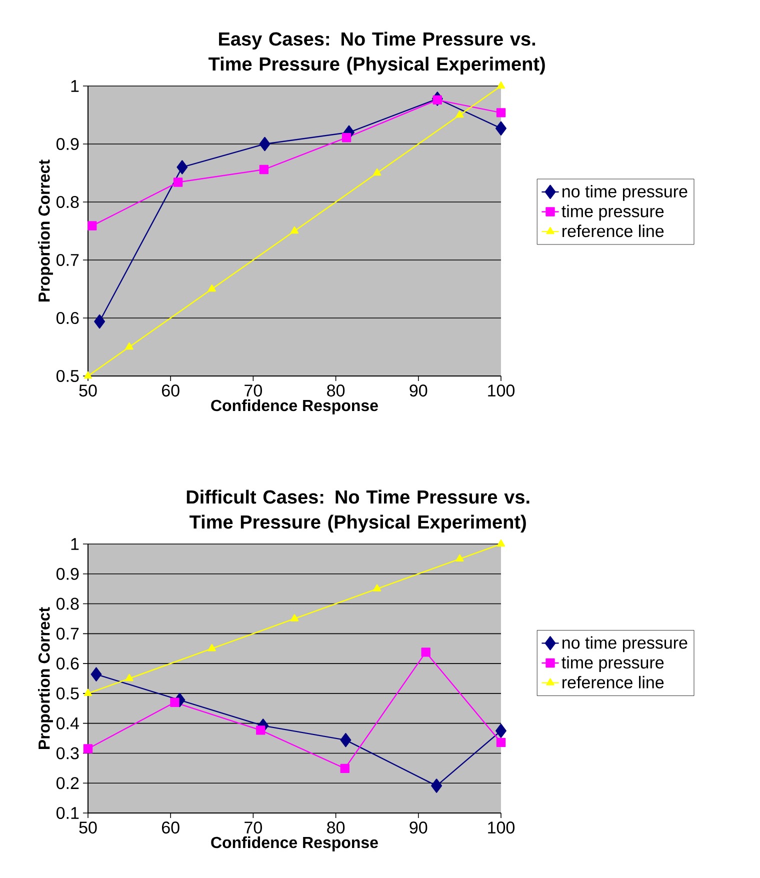  I want to click on chart-title: Difficult Cases: No Time Pressure vs. Time Pressure (Physical Experiment), so click(358, 511).